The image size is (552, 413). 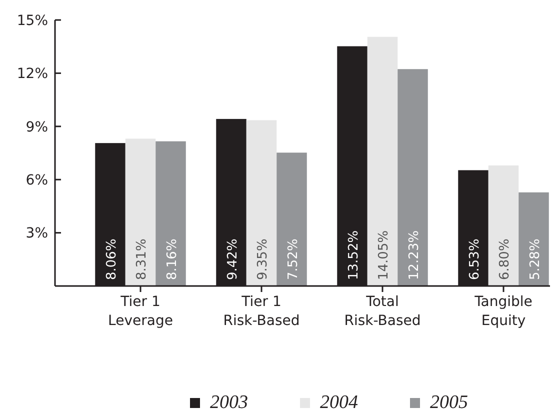 What do you see at coordinates (37, 180) in the screenshot?
I see `y-tick-label: 6%` at bounding box center [37, 180].